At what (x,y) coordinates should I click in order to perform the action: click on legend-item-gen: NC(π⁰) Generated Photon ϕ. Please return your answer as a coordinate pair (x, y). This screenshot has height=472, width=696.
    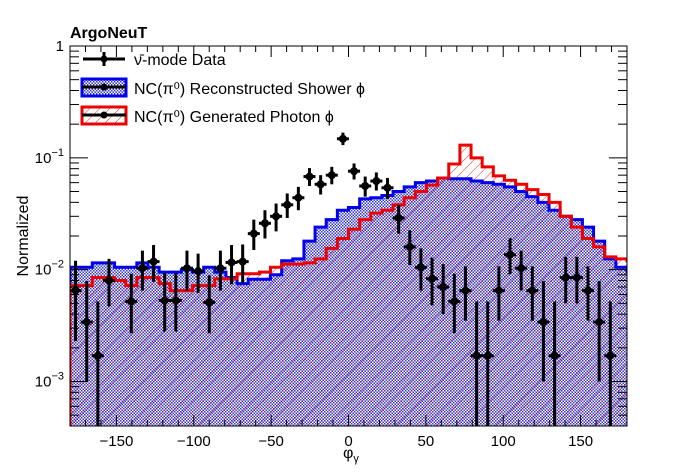
    Looking at the image, I should click on (207, 115).